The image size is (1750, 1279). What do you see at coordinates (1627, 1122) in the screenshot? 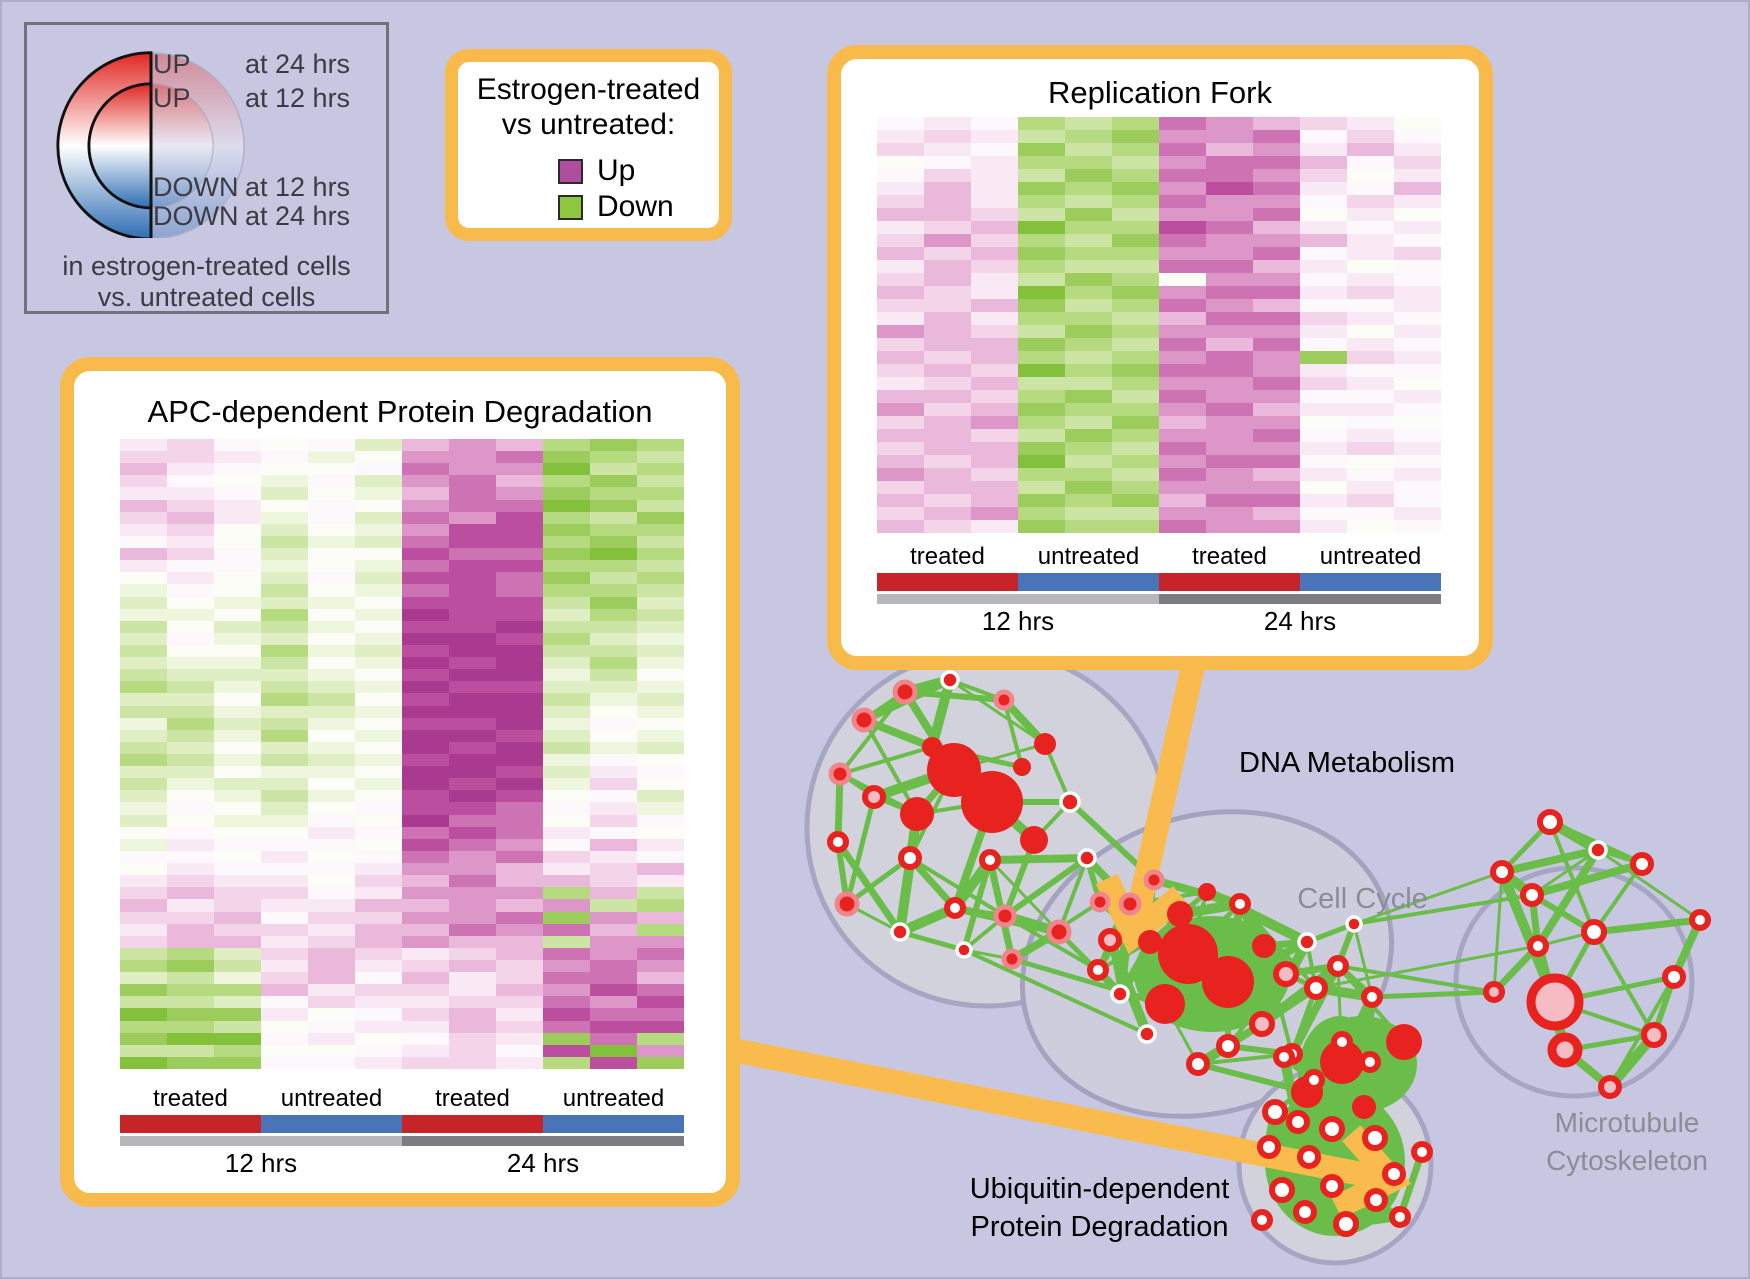
I see `microtubule-label-line1: Microtubule` at bounding box center [1627, 1122].